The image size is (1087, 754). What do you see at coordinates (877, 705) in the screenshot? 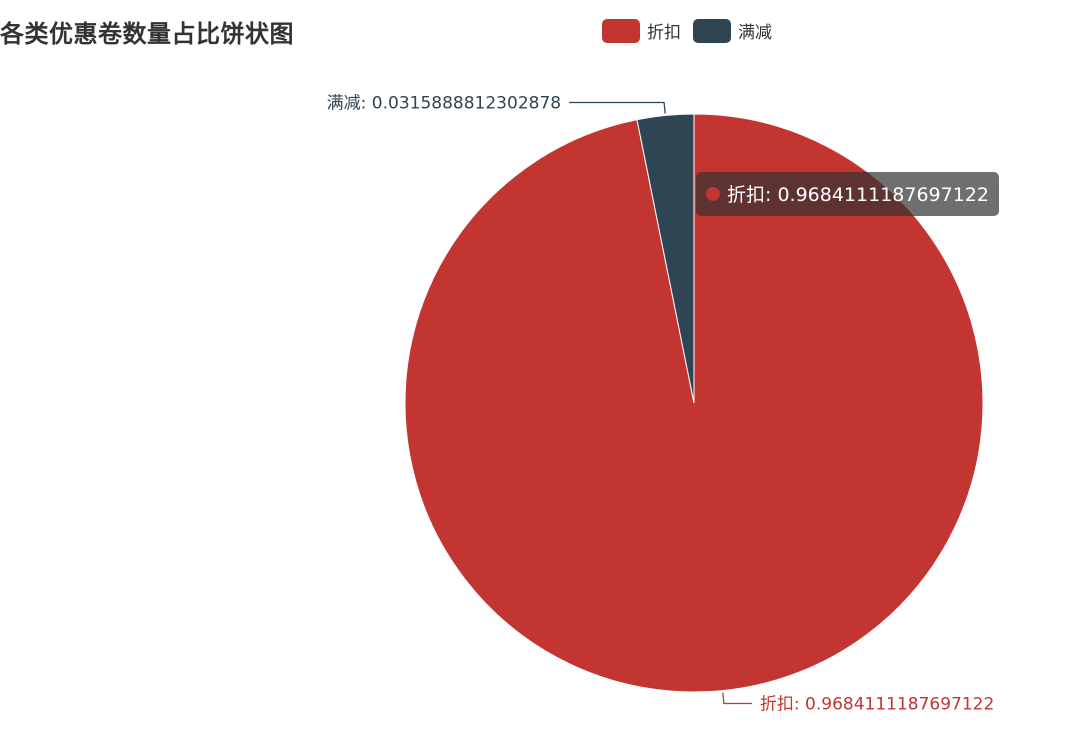
I see `slice-label-discount: 折扣: 0.9684111187697122` at bounding box center [877, 705].